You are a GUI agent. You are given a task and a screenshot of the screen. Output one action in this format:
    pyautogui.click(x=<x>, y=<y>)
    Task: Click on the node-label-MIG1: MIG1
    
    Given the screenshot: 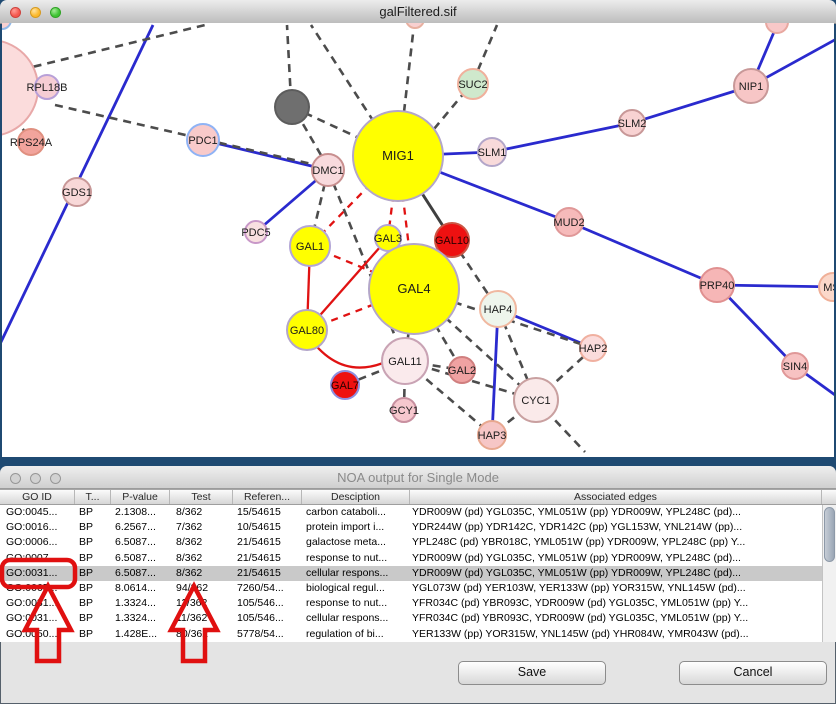 What is the action you would take?
    pyautogui.click(x=398, y=155)
    